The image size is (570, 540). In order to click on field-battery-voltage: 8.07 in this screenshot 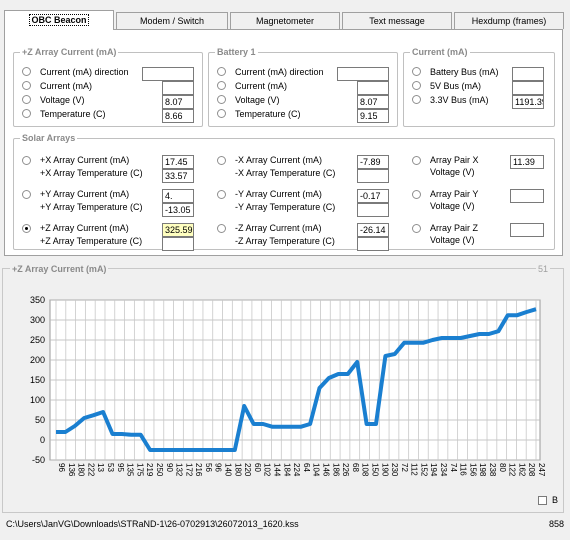, I will do `click(373, 102)`.